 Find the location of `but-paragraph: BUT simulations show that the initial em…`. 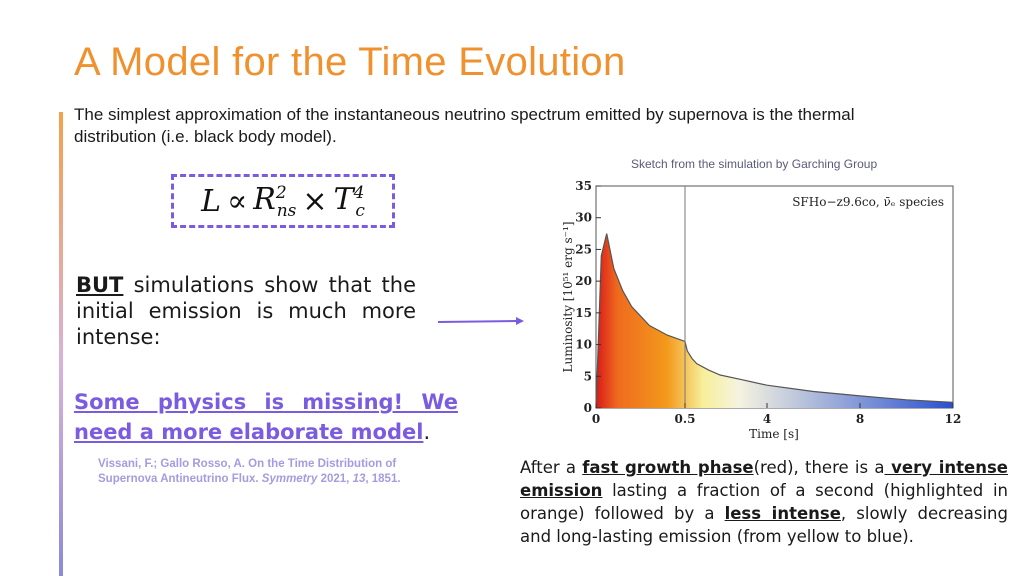

but-paragraph: BUT simulations show that the initial em… is located at coordinates (246, 311).